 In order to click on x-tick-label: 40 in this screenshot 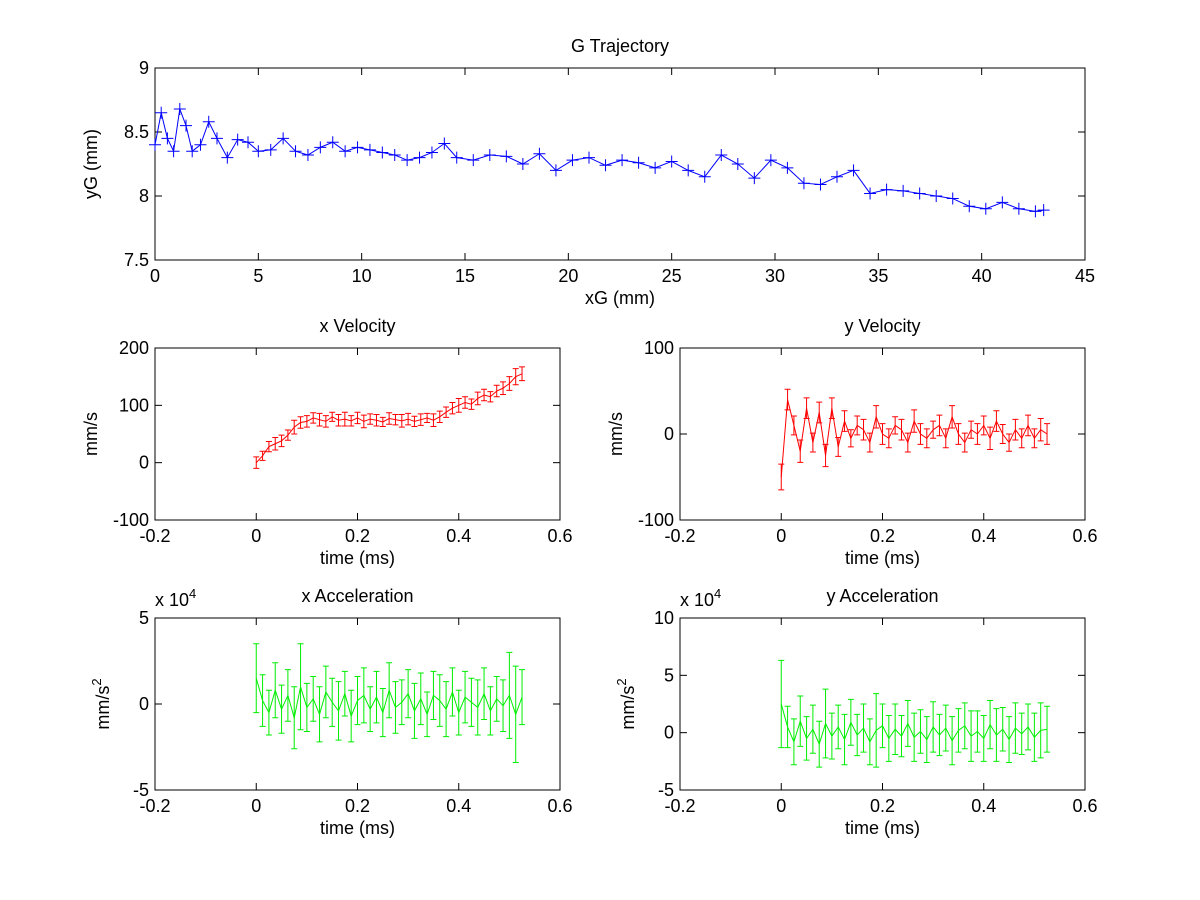, I will do `click(982, 276)`.